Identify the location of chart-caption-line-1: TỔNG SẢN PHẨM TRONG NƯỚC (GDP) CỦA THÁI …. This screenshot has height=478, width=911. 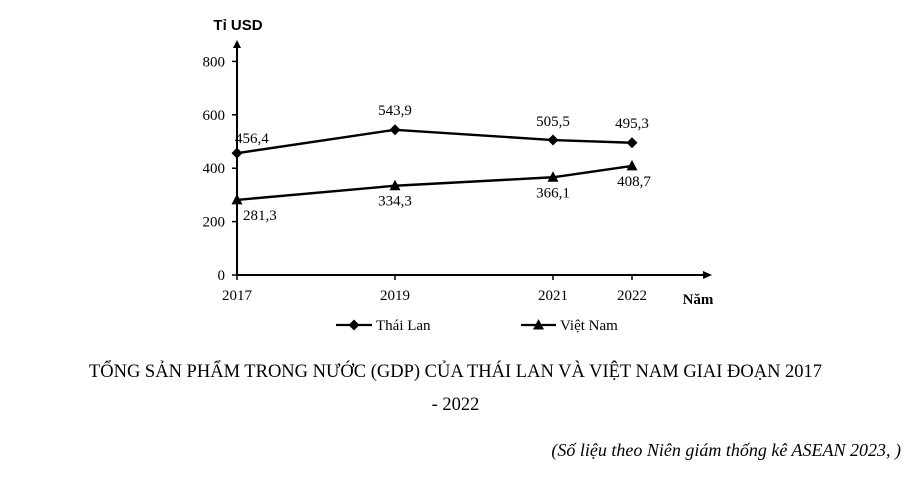
(455, 372).